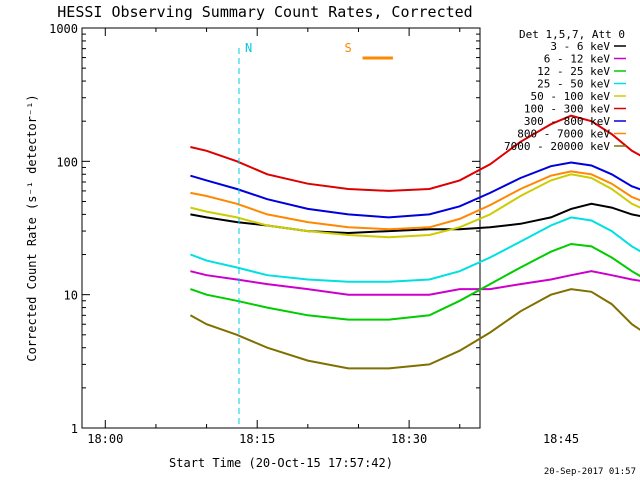  What do you see at coordinates (248, 48) in the screenshot?
I see `annotation-label-0: N` at bounding box center [248, 48].